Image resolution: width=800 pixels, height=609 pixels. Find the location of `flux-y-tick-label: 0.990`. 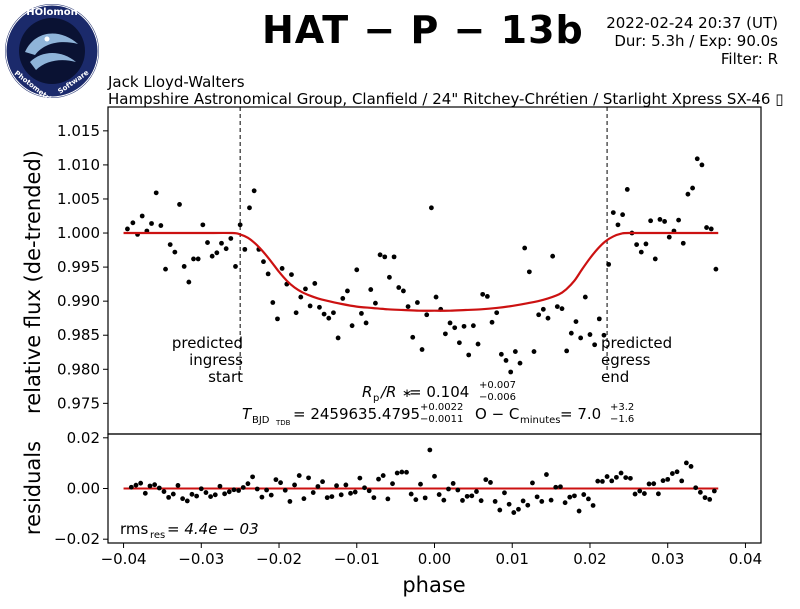

flux-y-tick-label: 0.990 is located at coordinates (78, 301).